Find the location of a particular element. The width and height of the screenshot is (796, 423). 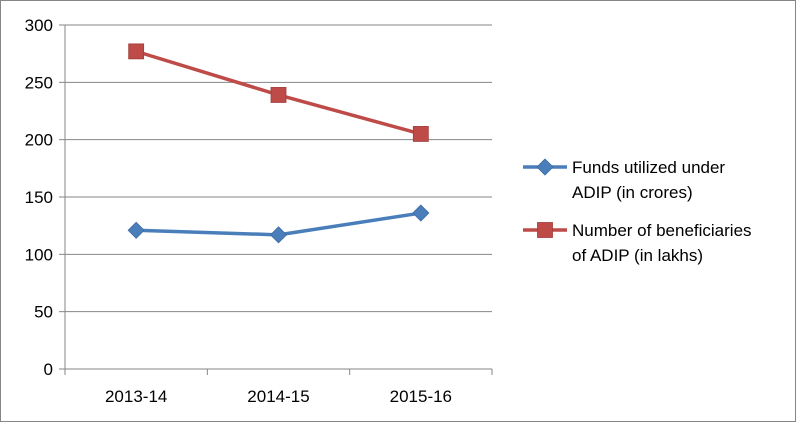

legend-entry-1: Funds utilized under ADIP (in crores) is located at coordinates (624, 180).